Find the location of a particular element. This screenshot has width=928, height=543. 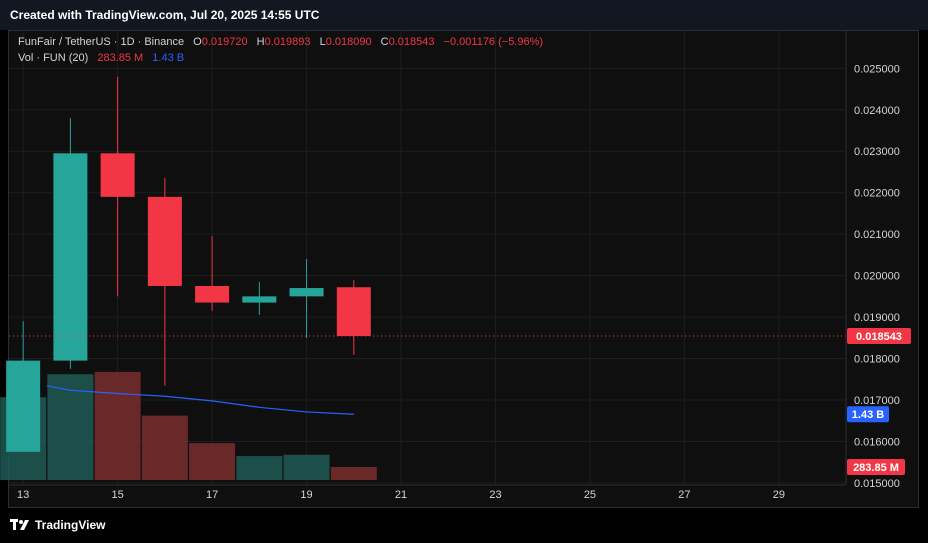

x-tick-label: 27 is located at coordinates (684, 495).